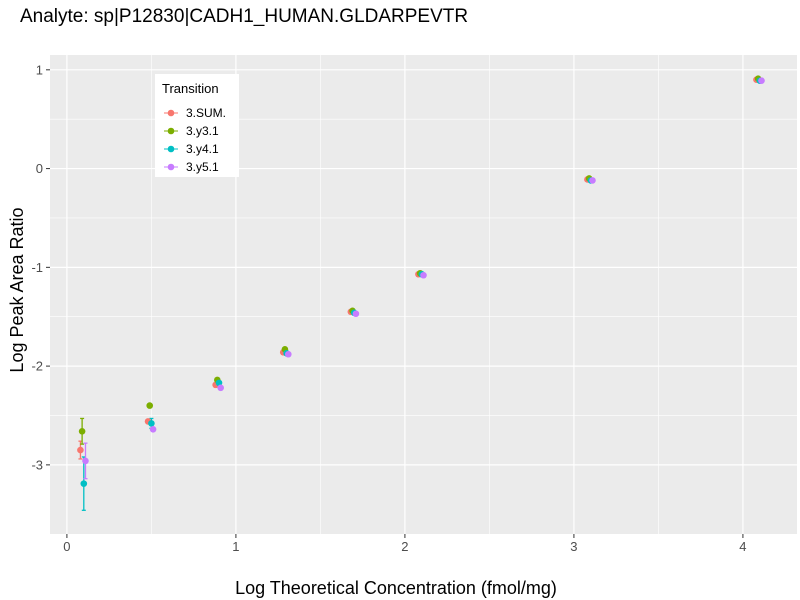 This screenshot has width=800, height=600. What do you see at coordinates (37, 366) in the screenshot?
I see `y-tick-label: -2` at bounding box center [37, 366].